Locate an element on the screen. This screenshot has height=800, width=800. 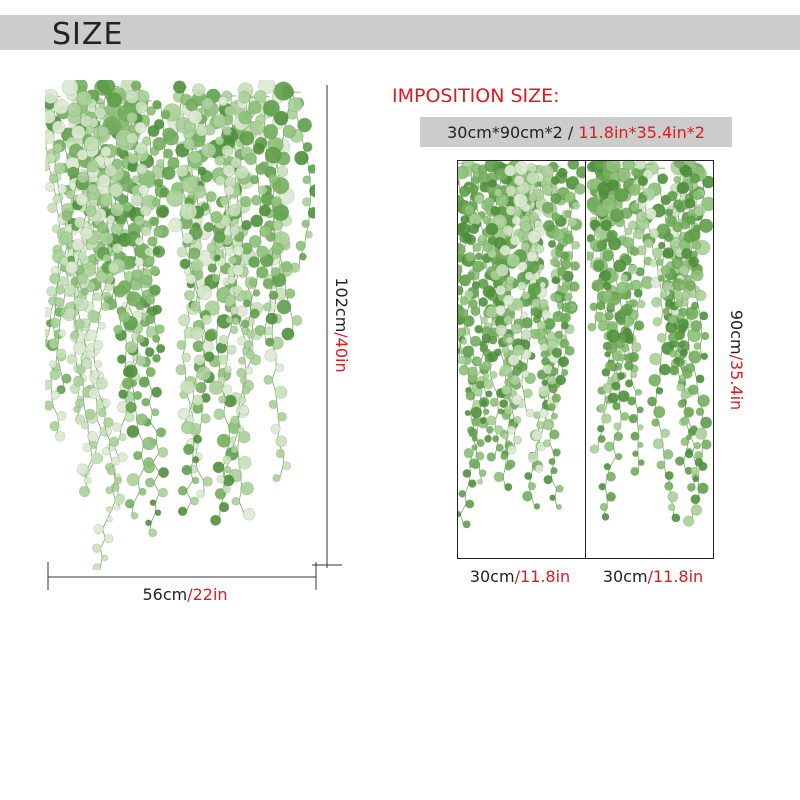
panel-frame is located at coordinates (649, 359).